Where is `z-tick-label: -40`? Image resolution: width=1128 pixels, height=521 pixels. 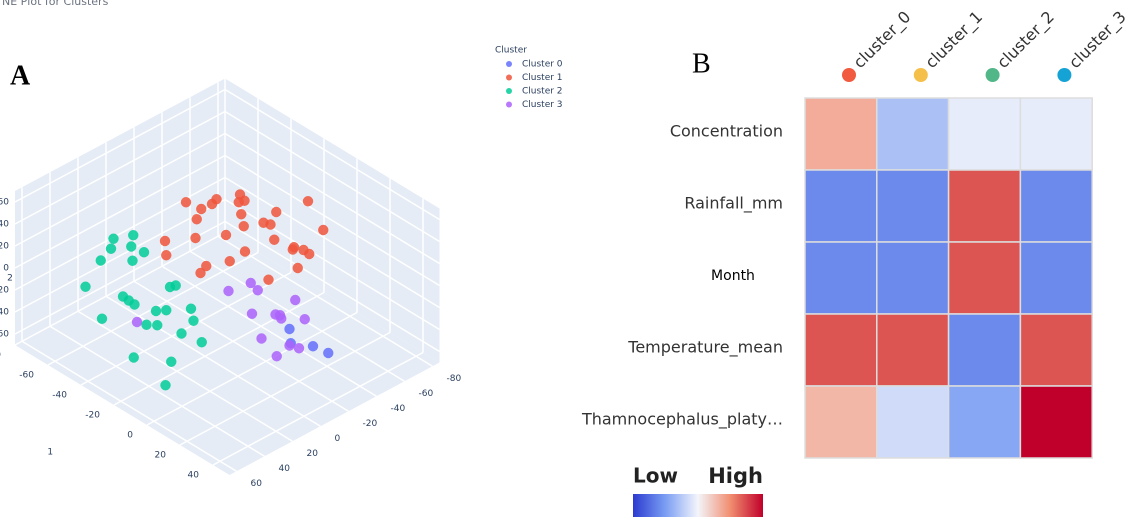
z-tick-label: -40 is located at coordinates (4, 313).